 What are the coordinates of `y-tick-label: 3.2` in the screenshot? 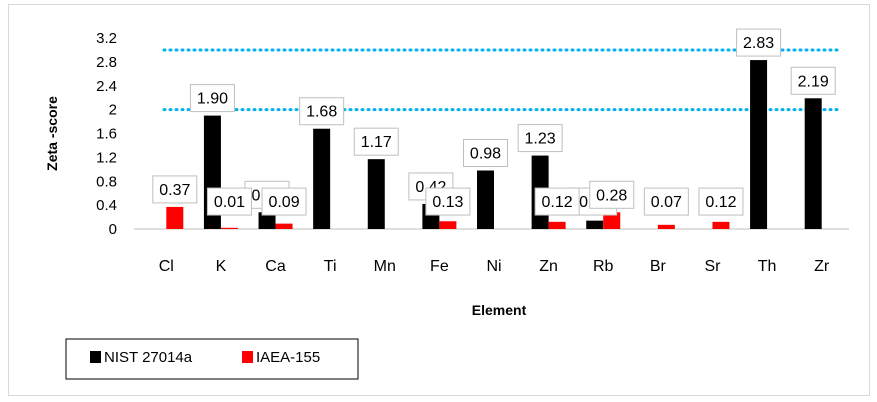 It's located at (106, 38).